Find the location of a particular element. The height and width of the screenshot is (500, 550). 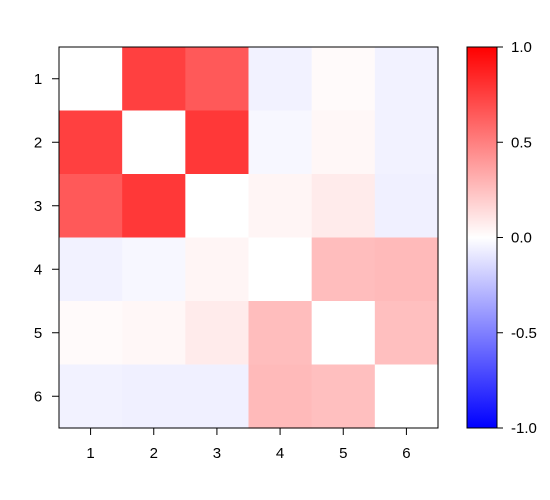

heatmap-cell-r4-c3 is located at coordinates (217, 269).